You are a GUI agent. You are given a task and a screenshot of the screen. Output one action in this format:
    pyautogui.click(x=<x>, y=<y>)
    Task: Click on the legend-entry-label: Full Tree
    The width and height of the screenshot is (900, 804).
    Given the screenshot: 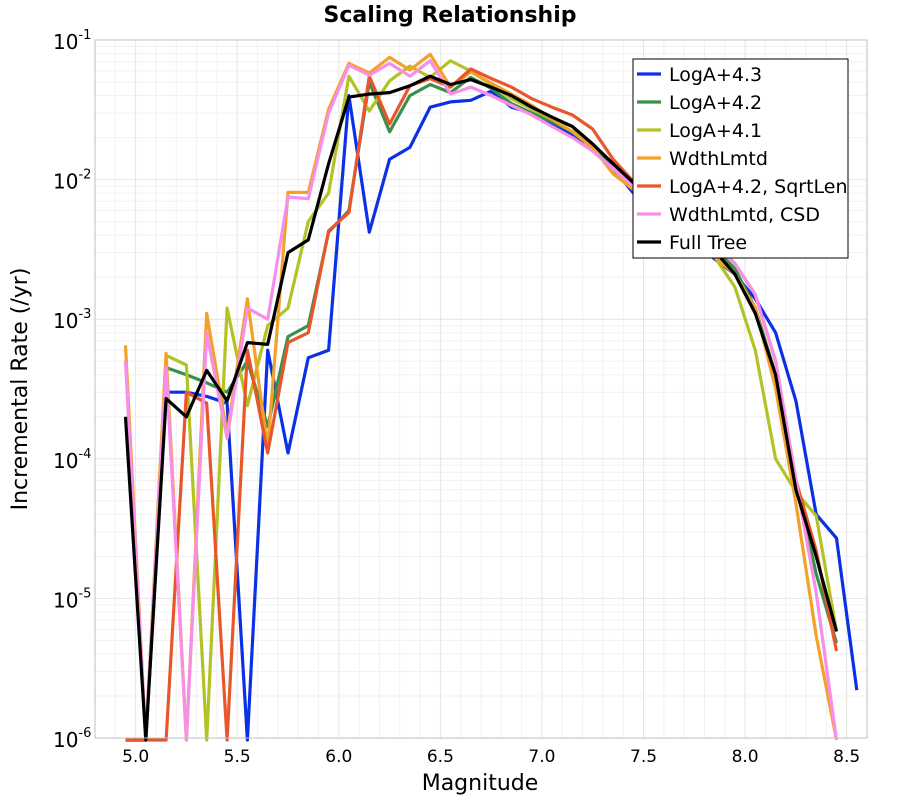 What is the action you would take?
    pyautogui.click(x=708, y=243)
    